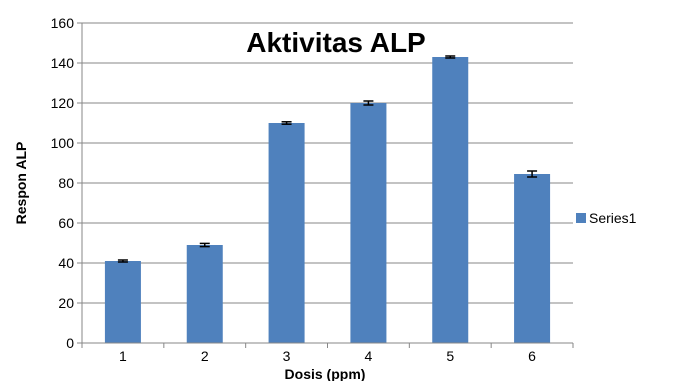 Image resolution: width=678 pixels, height=381 pixels. I want to click on x-tick-label: 5, so click(450, 356).